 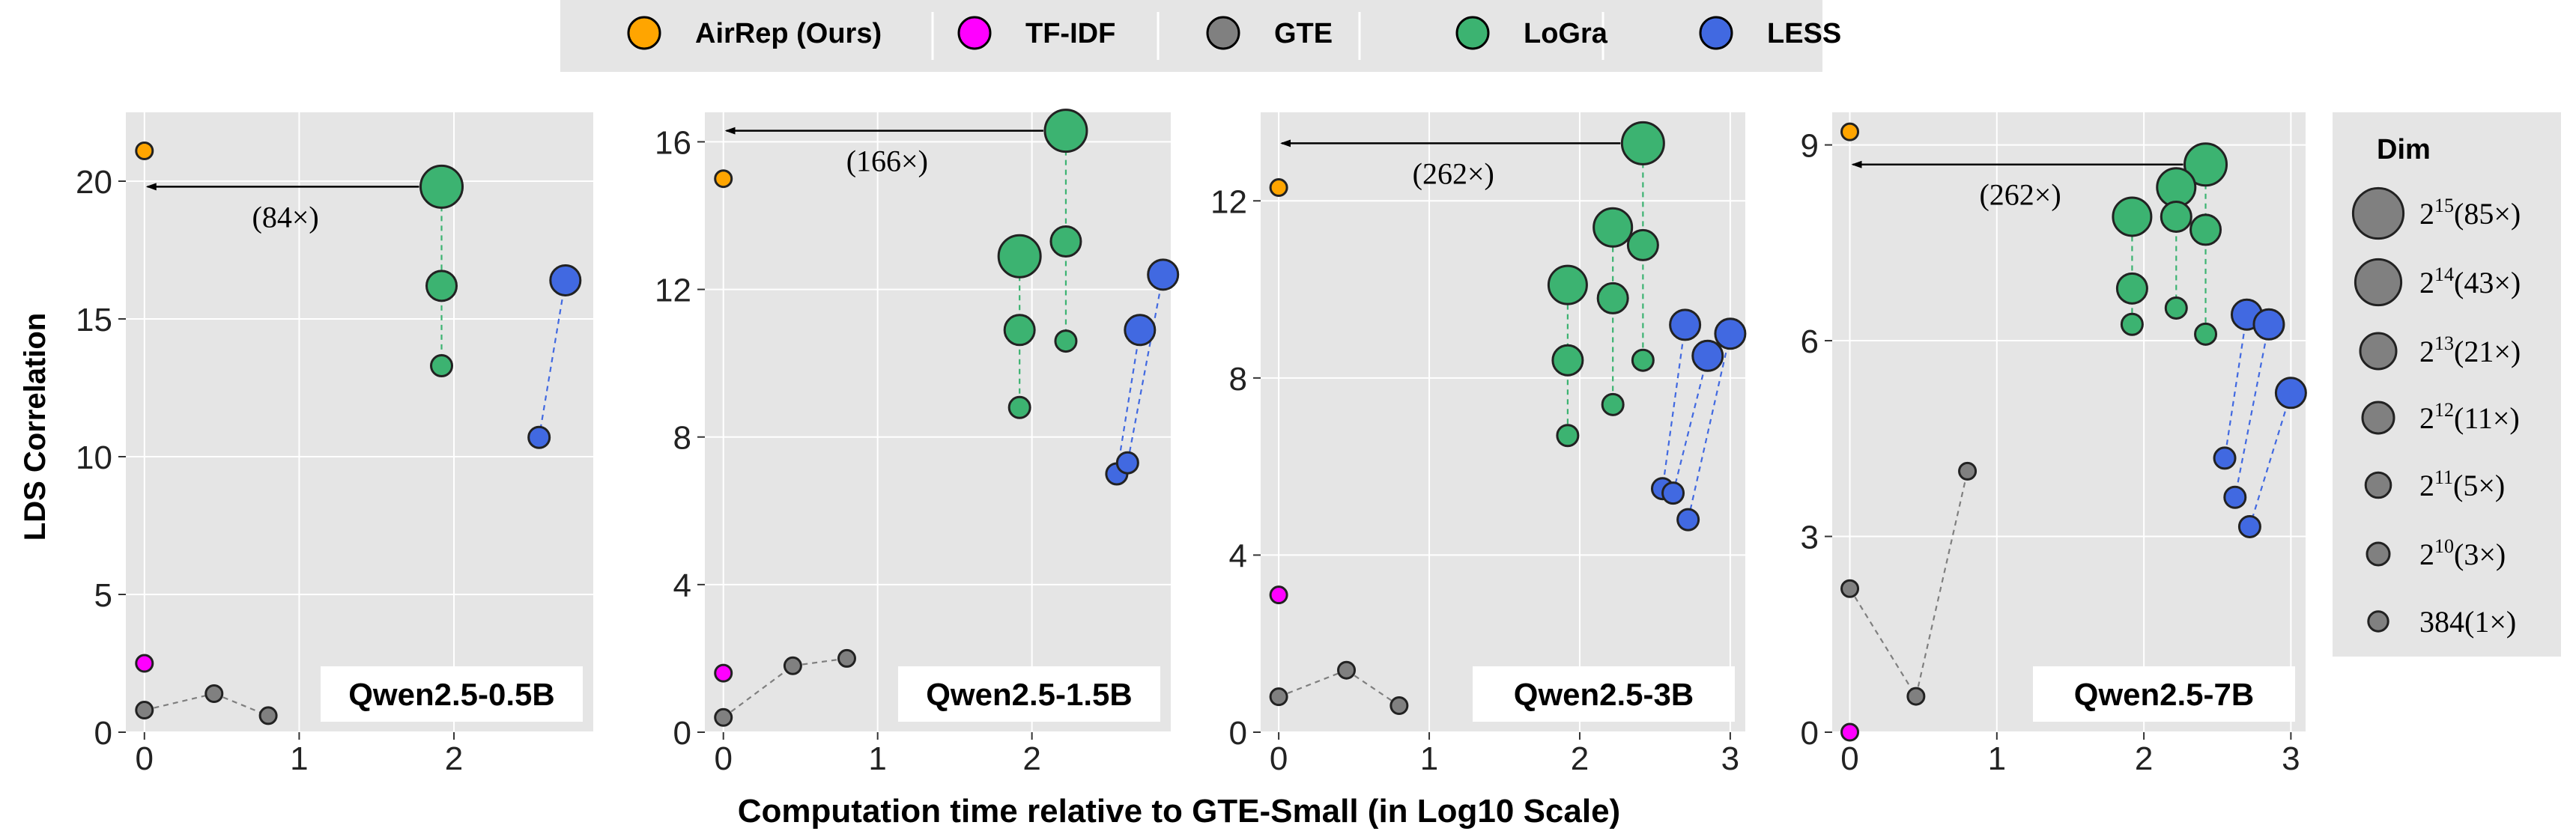 What do you see at coordinates (103, 733) in the screenshot?
I see `y-tick-label: 0` at bounding box center [103, 733].